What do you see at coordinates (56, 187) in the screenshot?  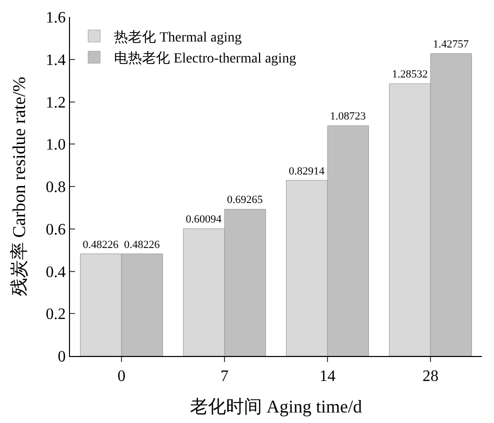 I see `y-tick-label: 0.8` at bounding box center [56, 187].